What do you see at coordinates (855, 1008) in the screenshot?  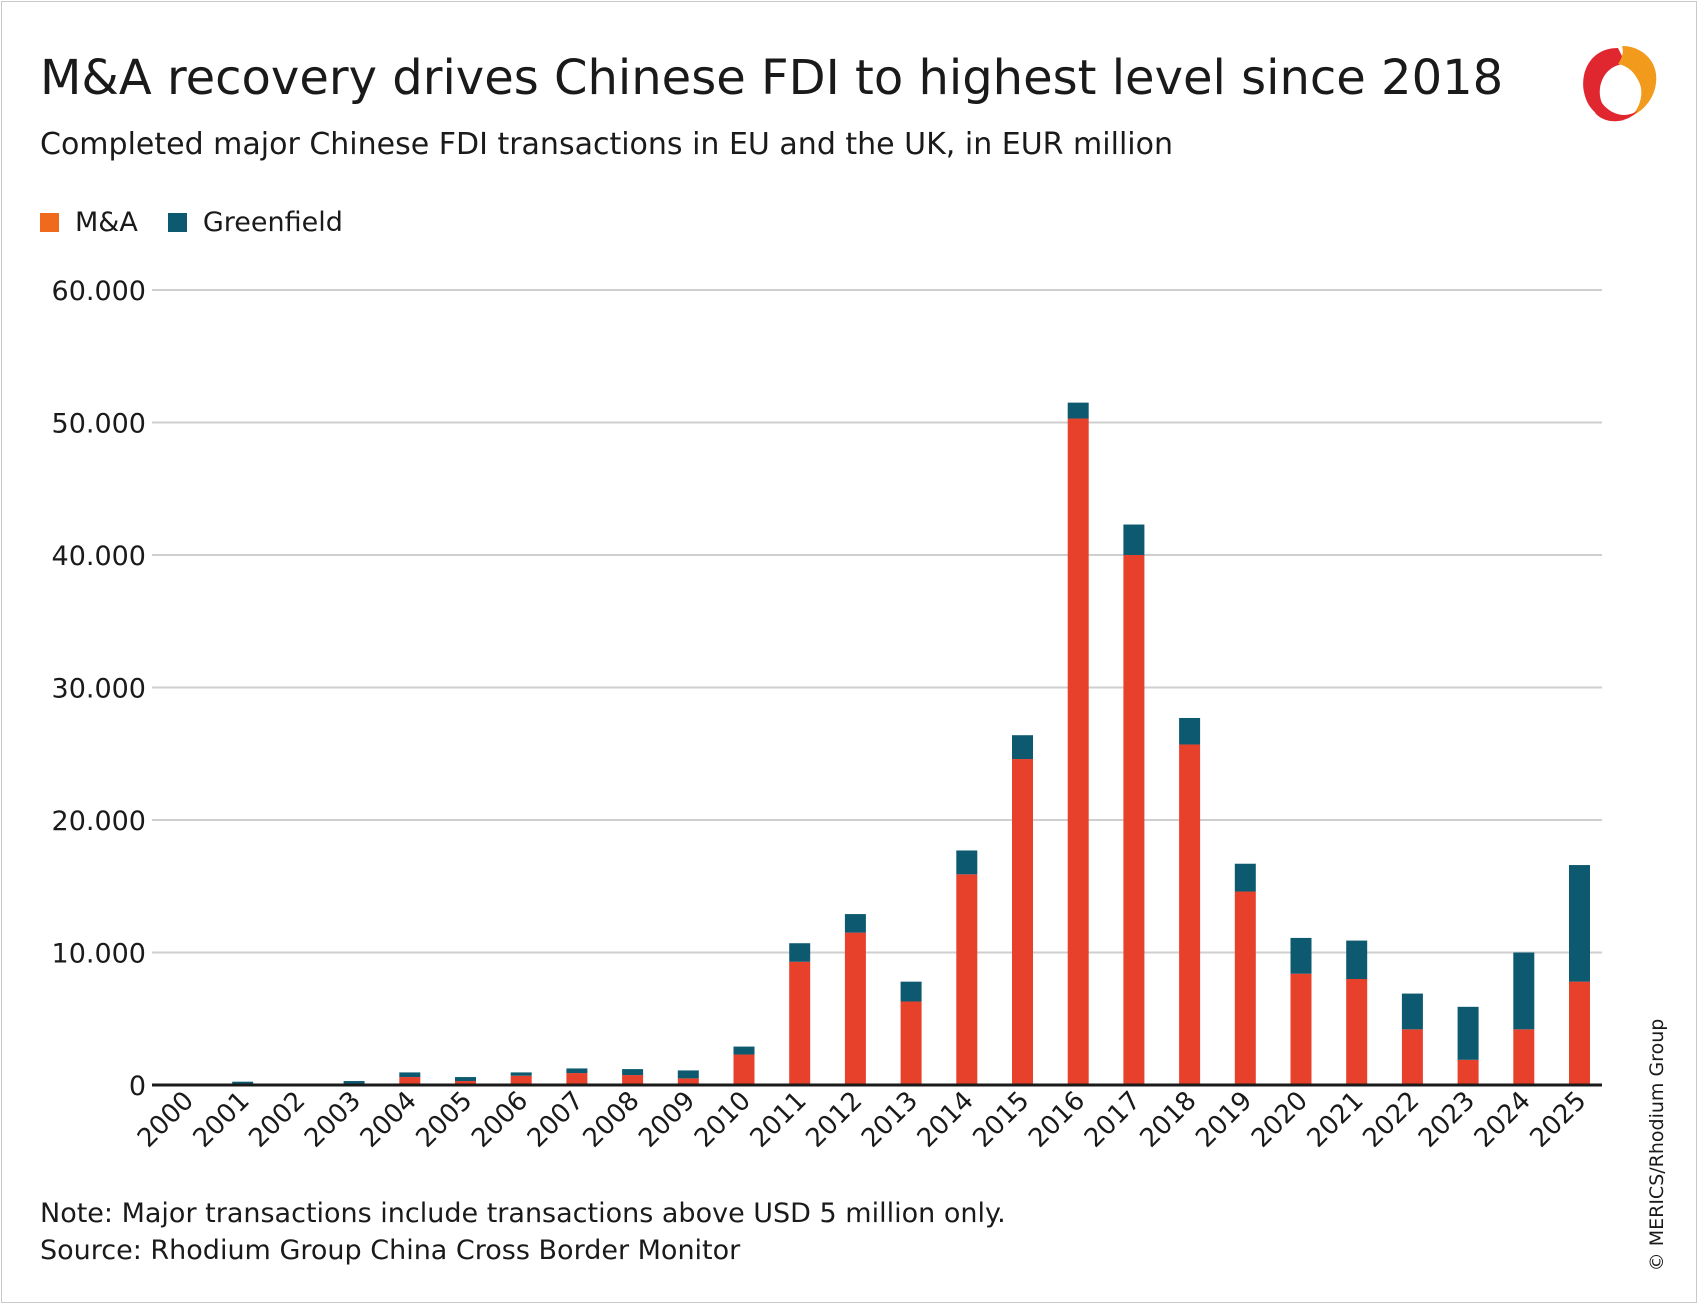 I see `bar-ma-2012` at bounding box center [855, 1008].